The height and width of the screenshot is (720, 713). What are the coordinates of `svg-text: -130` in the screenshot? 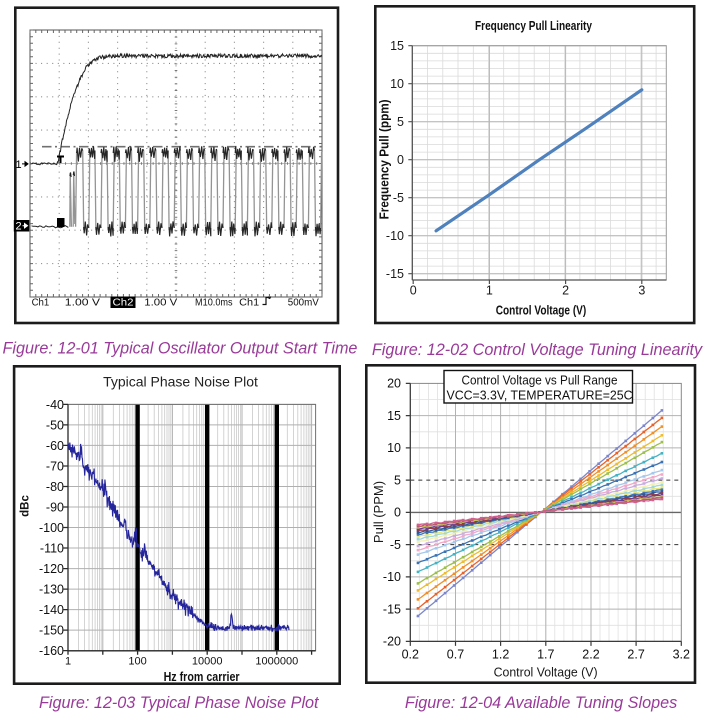 It's located at (51, 590).